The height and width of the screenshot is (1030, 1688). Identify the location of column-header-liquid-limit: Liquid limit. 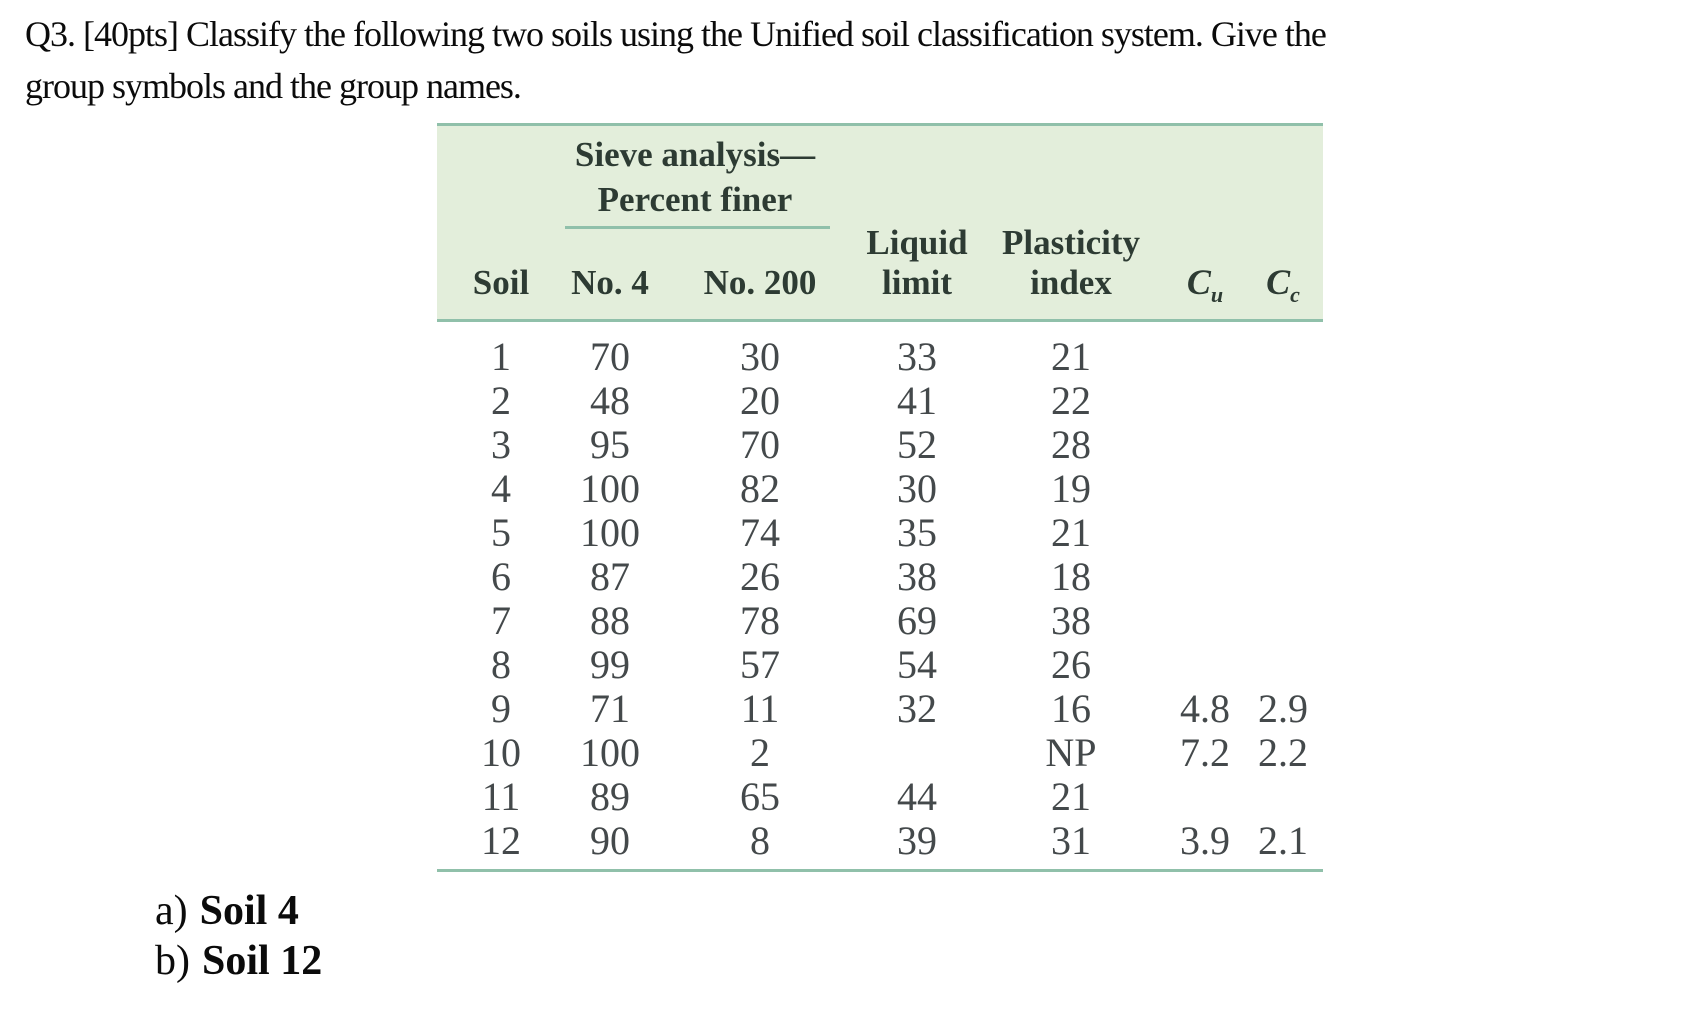
(917, 263).